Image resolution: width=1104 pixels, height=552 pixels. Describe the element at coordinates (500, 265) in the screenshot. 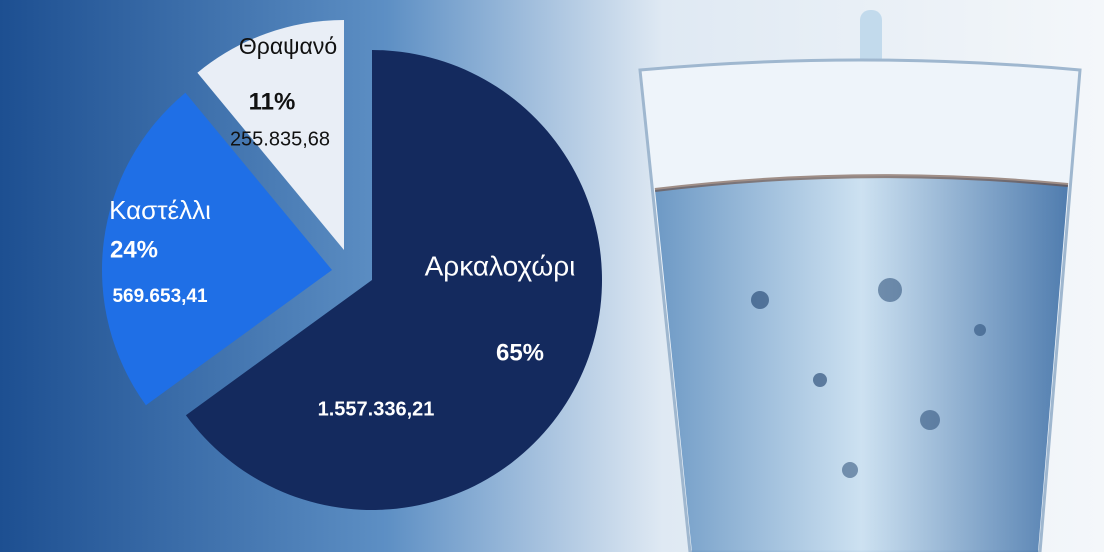

I see `slice-label: Αρκαλοχώρι` at that location.